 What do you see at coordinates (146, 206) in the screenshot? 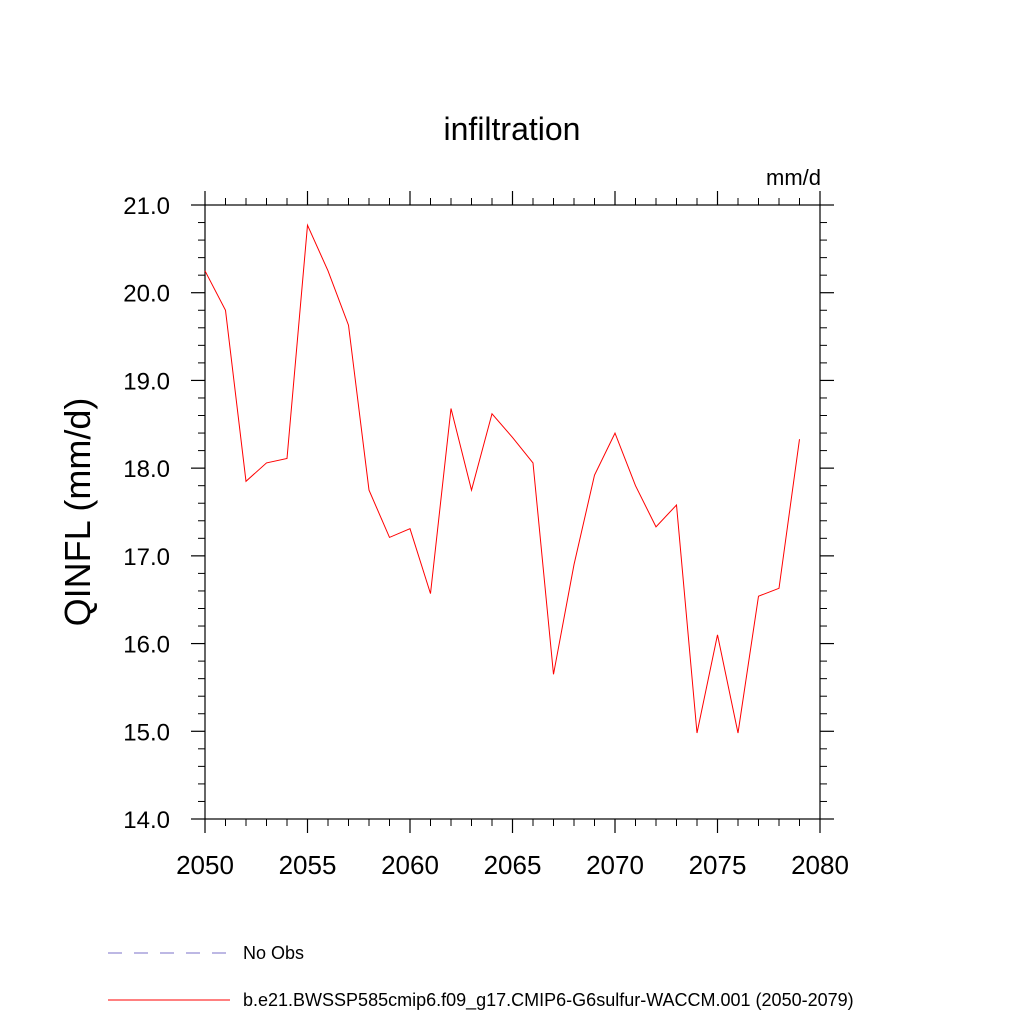
I see `y-tick-label: 21.0` at bounding box center [146, 206].